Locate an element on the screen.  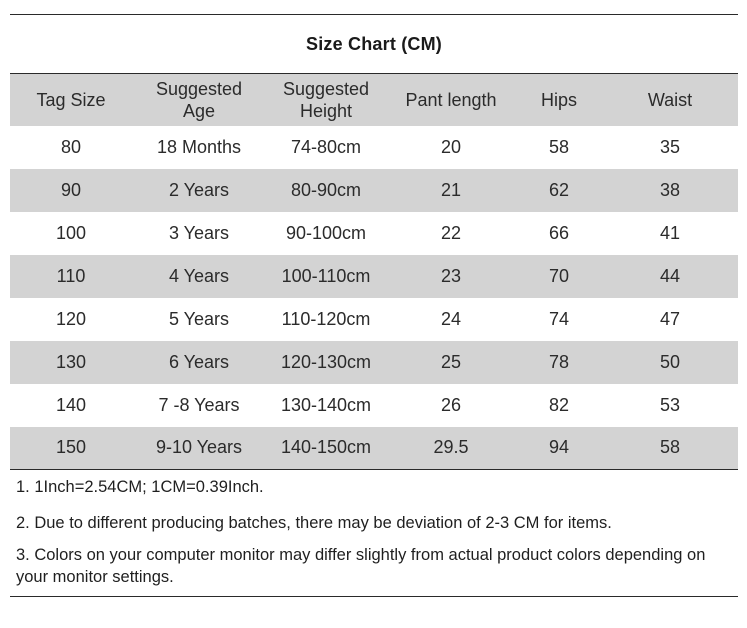
cell-height: 120-130cm is located at coordinates (326, 361).